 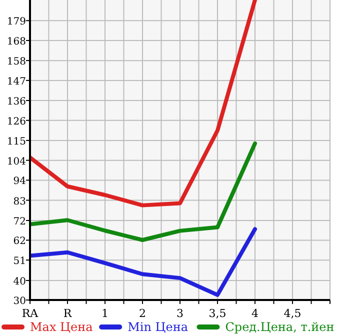 I want to click on x-tick-label: R, so click(x=67, y=313).